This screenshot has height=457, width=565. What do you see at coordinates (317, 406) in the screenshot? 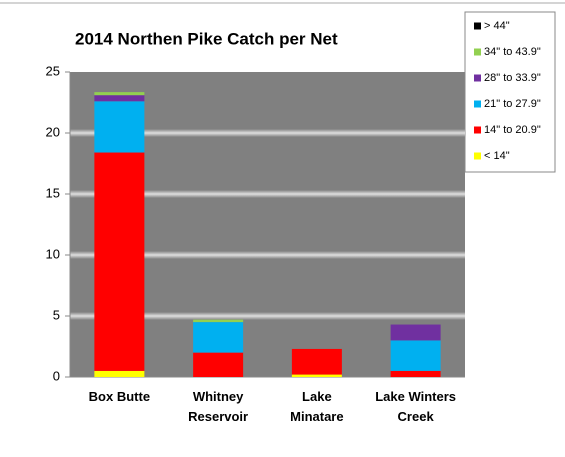
I see `x-tick-label: Lake Minatare` at bounding box center [317, 406].